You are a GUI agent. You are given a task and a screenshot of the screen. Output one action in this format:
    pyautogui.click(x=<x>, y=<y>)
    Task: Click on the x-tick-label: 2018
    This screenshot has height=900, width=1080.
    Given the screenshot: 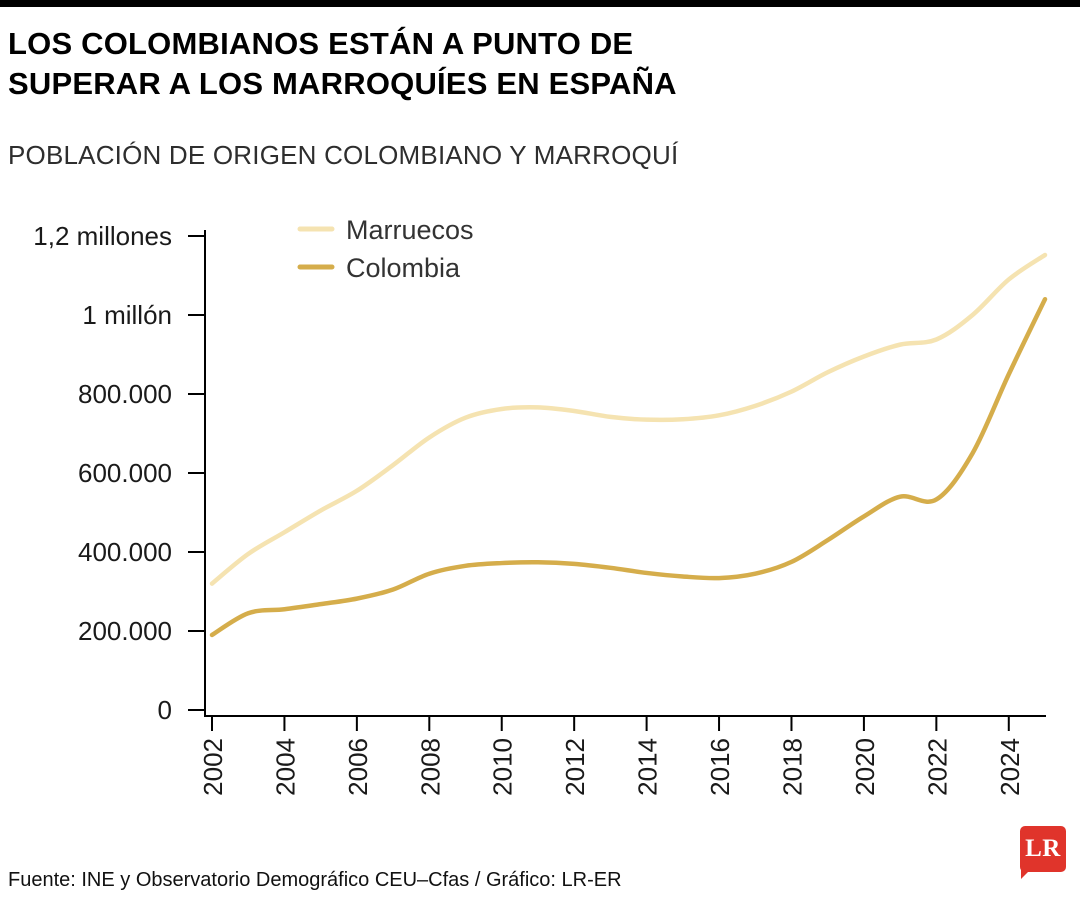 What is the action you would take?
    pyautogui.click(x=792, y=767)
    